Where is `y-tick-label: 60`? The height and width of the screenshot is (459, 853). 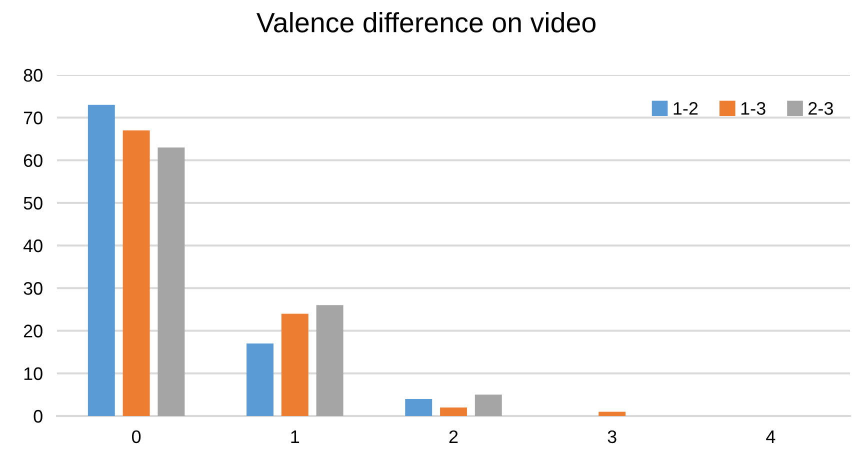 y-tick-label: 60 is located at coordinates (33, 160).